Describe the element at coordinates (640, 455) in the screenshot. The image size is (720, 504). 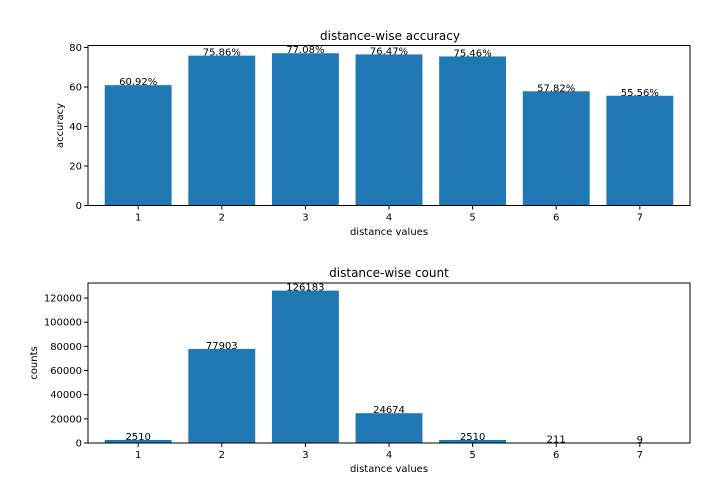
I see `count-x-tick-label-7: 7` at that location.